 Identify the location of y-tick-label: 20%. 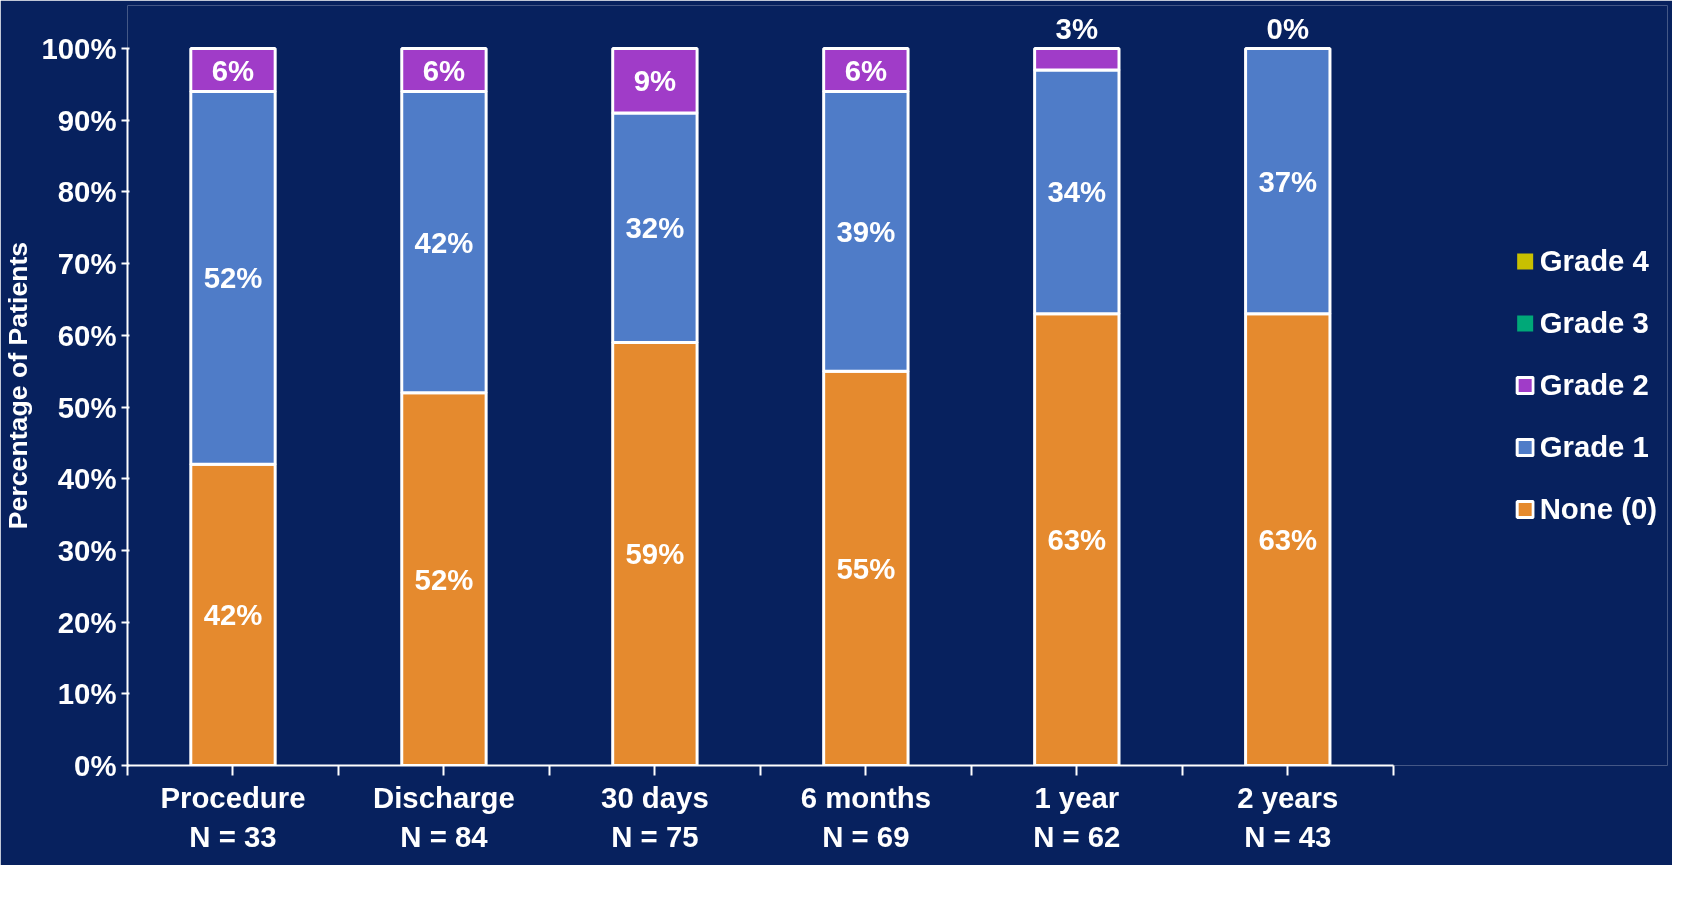
(87, 622).